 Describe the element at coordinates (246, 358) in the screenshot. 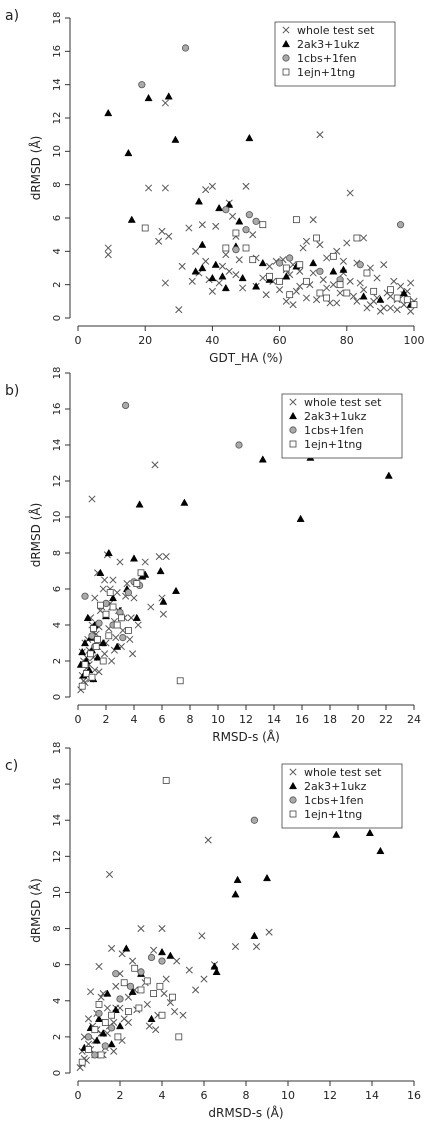

I see `x-axis-label: GDT_HA (%)` at that location.